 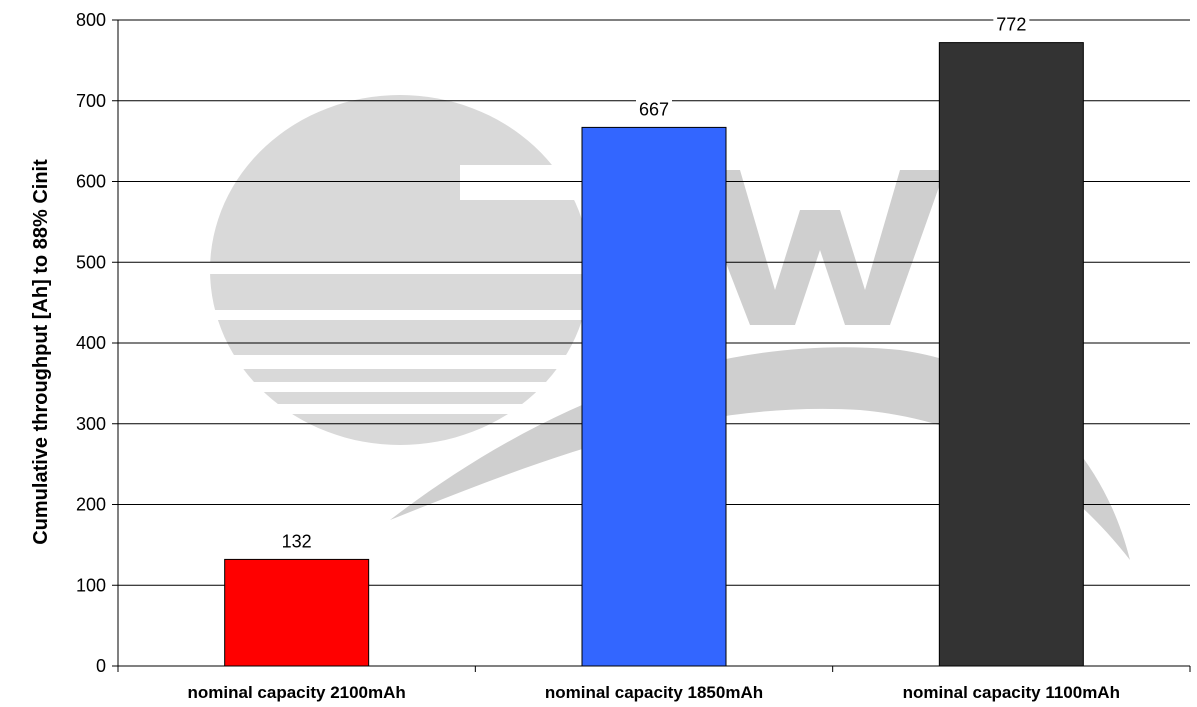 I want to click on y-tick-label: 700, so click(x=91, y=101).